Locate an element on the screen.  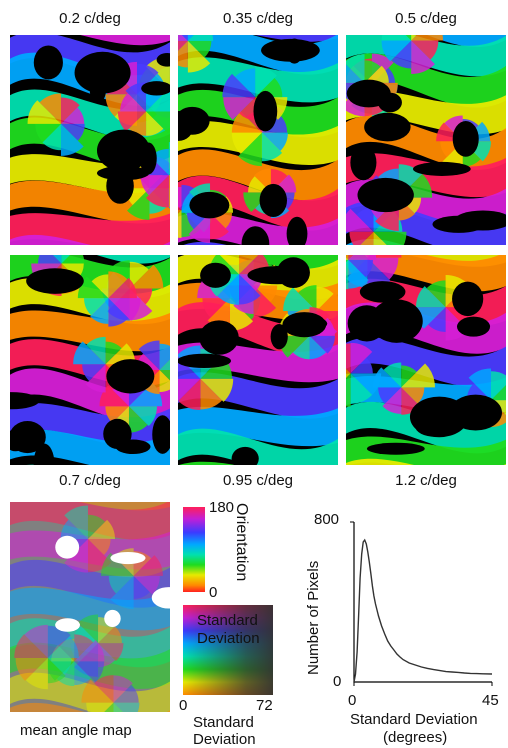
hist-ytick-800: 800 is located at coordinates (327, 519).